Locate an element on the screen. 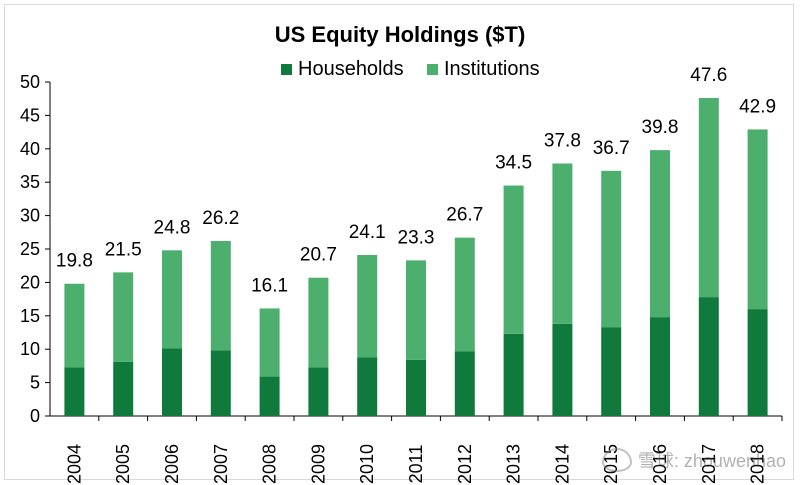 The height and width of the screenshot is (485, 800). data-label-total-2004: 19.8 is located at coordinates (74, 261).